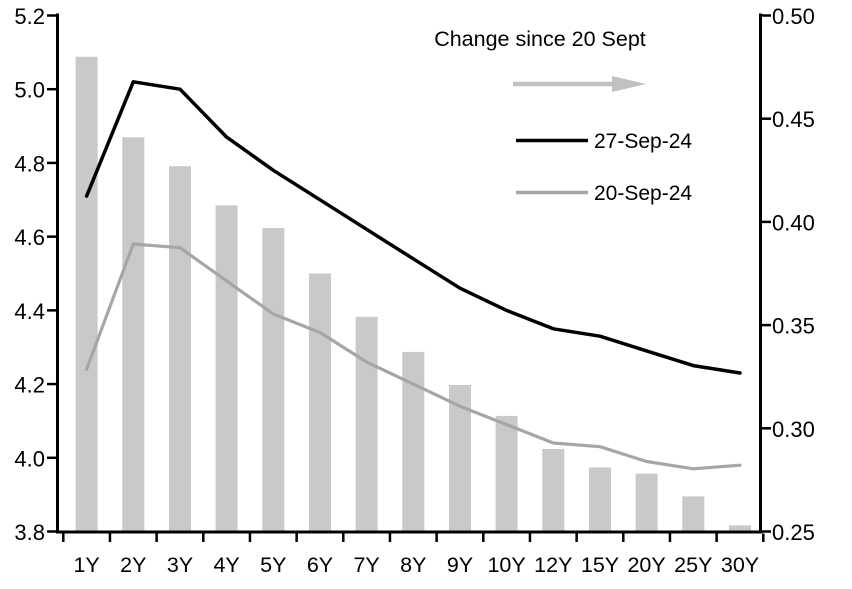 The height and width of the screenshot is (589, 852). I want to click on left-axis-tick-label: 5.2, so click(29, 16).